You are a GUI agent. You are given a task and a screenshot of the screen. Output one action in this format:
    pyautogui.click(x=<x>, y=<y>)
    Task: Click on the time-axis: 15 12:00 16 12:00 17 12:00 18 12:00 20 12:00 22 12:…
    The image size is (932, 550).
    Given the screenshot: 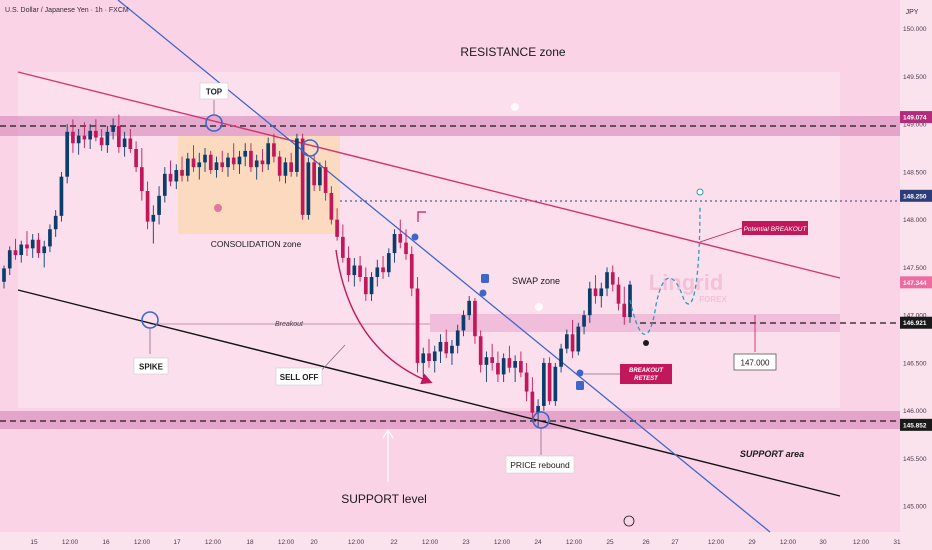 What is the action you would take?
    pyautogui.click(x=465, y=542)
    